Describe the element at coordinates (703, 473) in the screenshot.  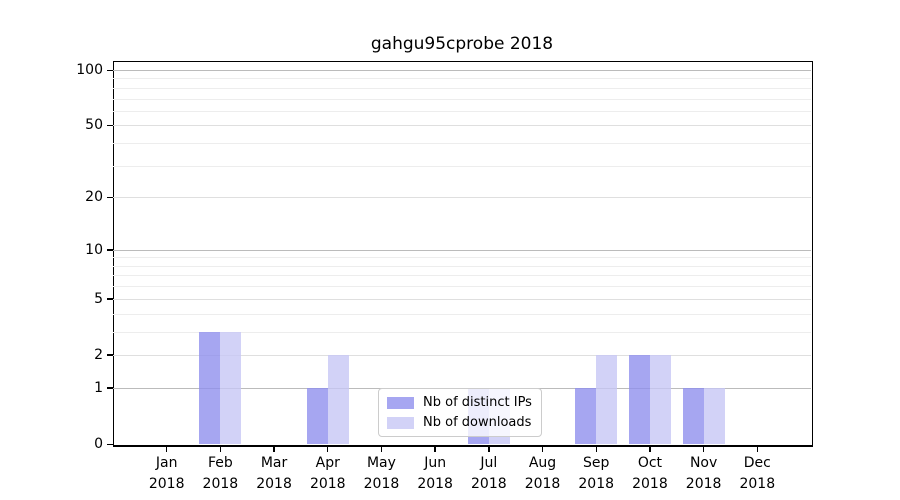
I see `x-tick-label: Nov 2018` at that location.